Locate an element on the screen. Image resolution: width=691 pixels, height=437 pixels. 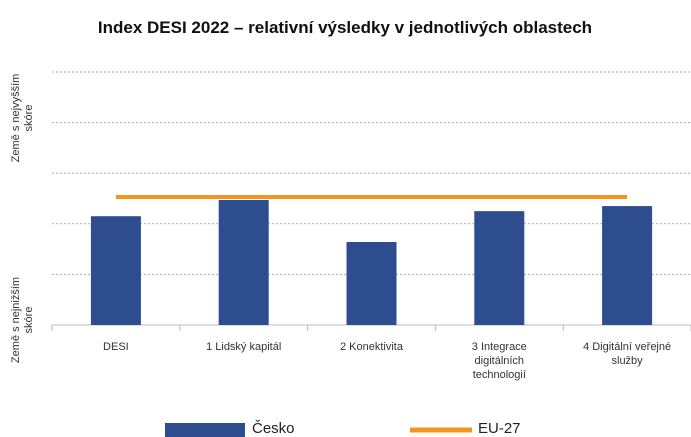
y-label-bottom: Země s nejnižším skóre is located at coordinates (22, 320).